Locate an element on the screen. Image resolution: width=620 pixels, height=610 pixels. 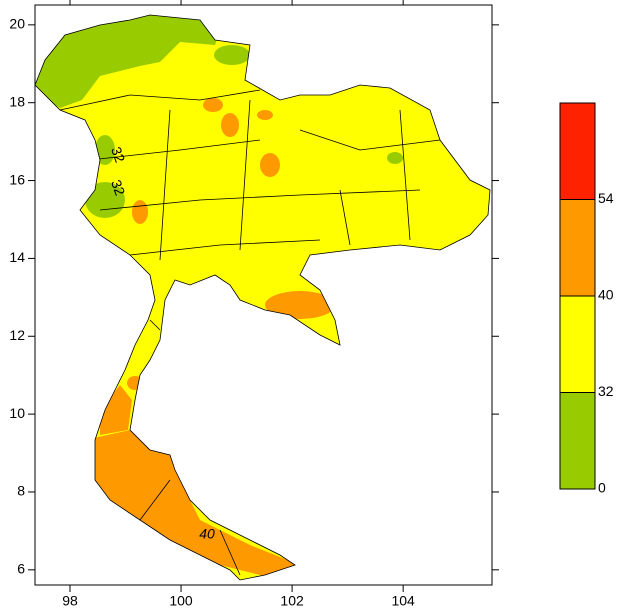
y-tick-label: 16 is located at coordinates (17, 179).